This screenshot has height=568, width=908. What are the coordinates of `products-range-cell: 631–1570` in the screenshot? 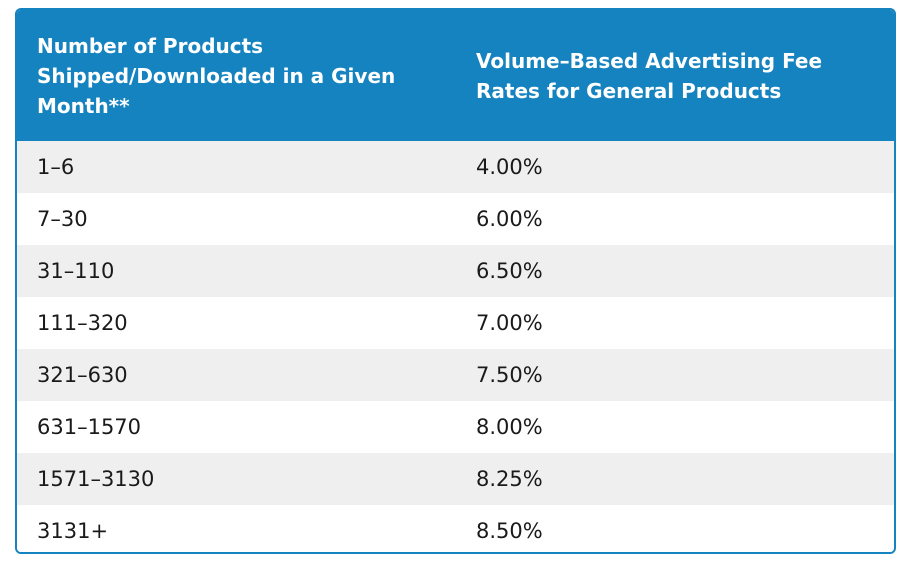 It's located at (89, 427).